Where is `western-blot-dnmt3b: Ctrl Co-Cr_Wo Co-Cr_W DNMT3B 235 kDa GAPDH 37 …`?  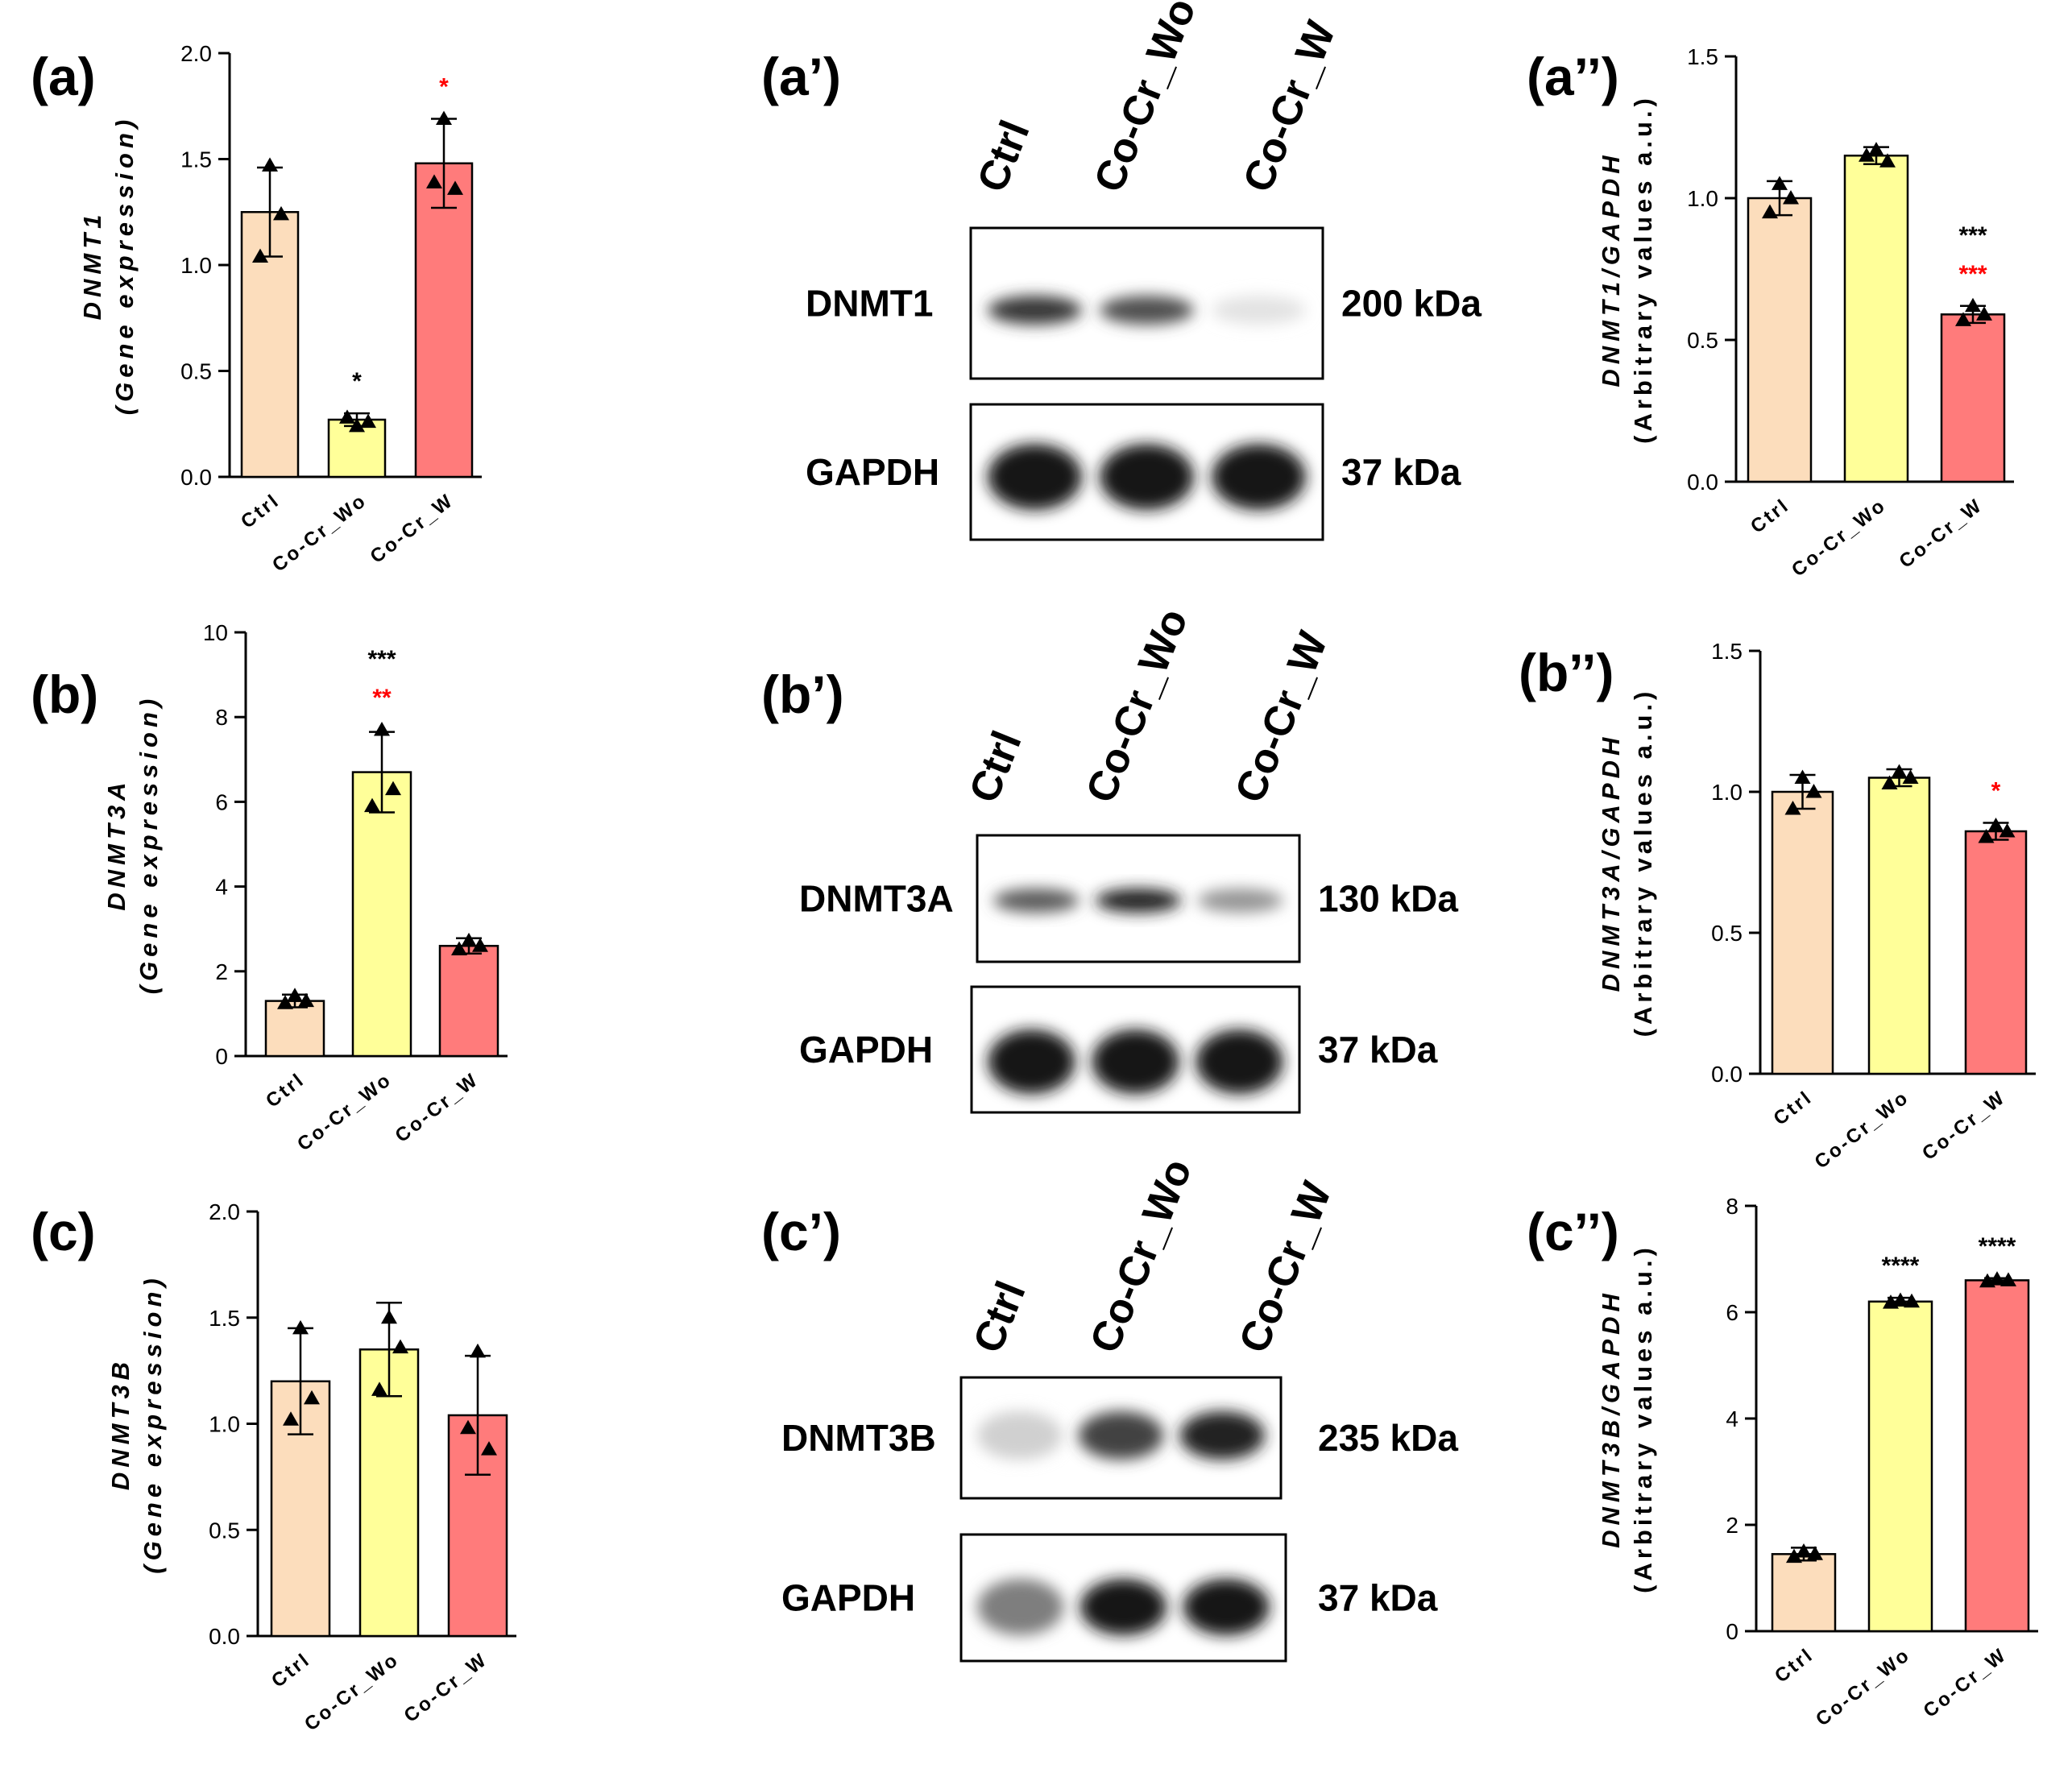
western-blot-dnmt3b: Ctrl Co-Cr_Wo Co-Cr_W DNMT3B 235 kDa GAPDH 37 … is located at coordinates (1119, 1408).